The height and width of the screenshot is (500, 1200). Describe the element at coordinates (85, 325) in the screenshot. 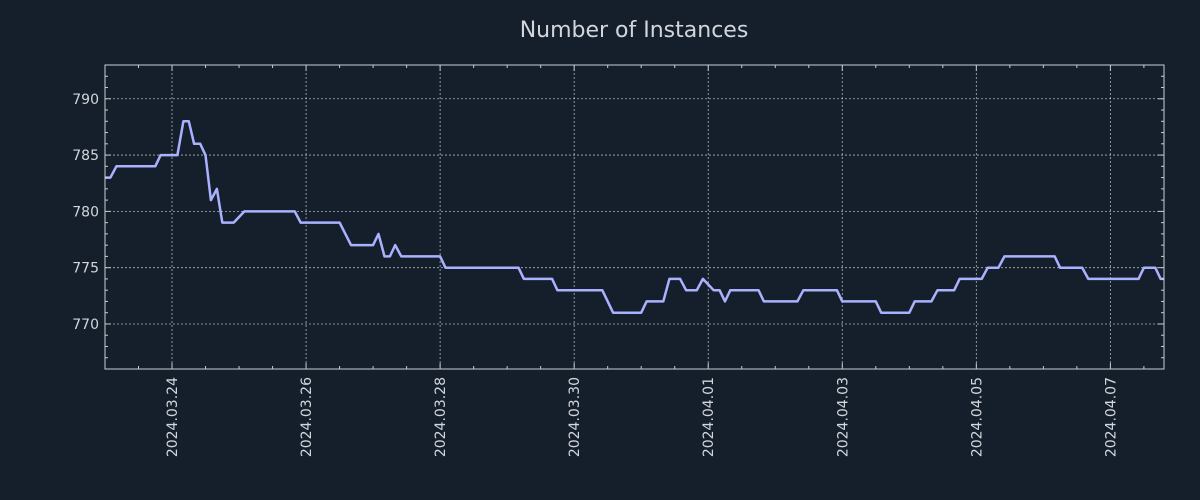

I see `y-tick-label: 770` at that location.